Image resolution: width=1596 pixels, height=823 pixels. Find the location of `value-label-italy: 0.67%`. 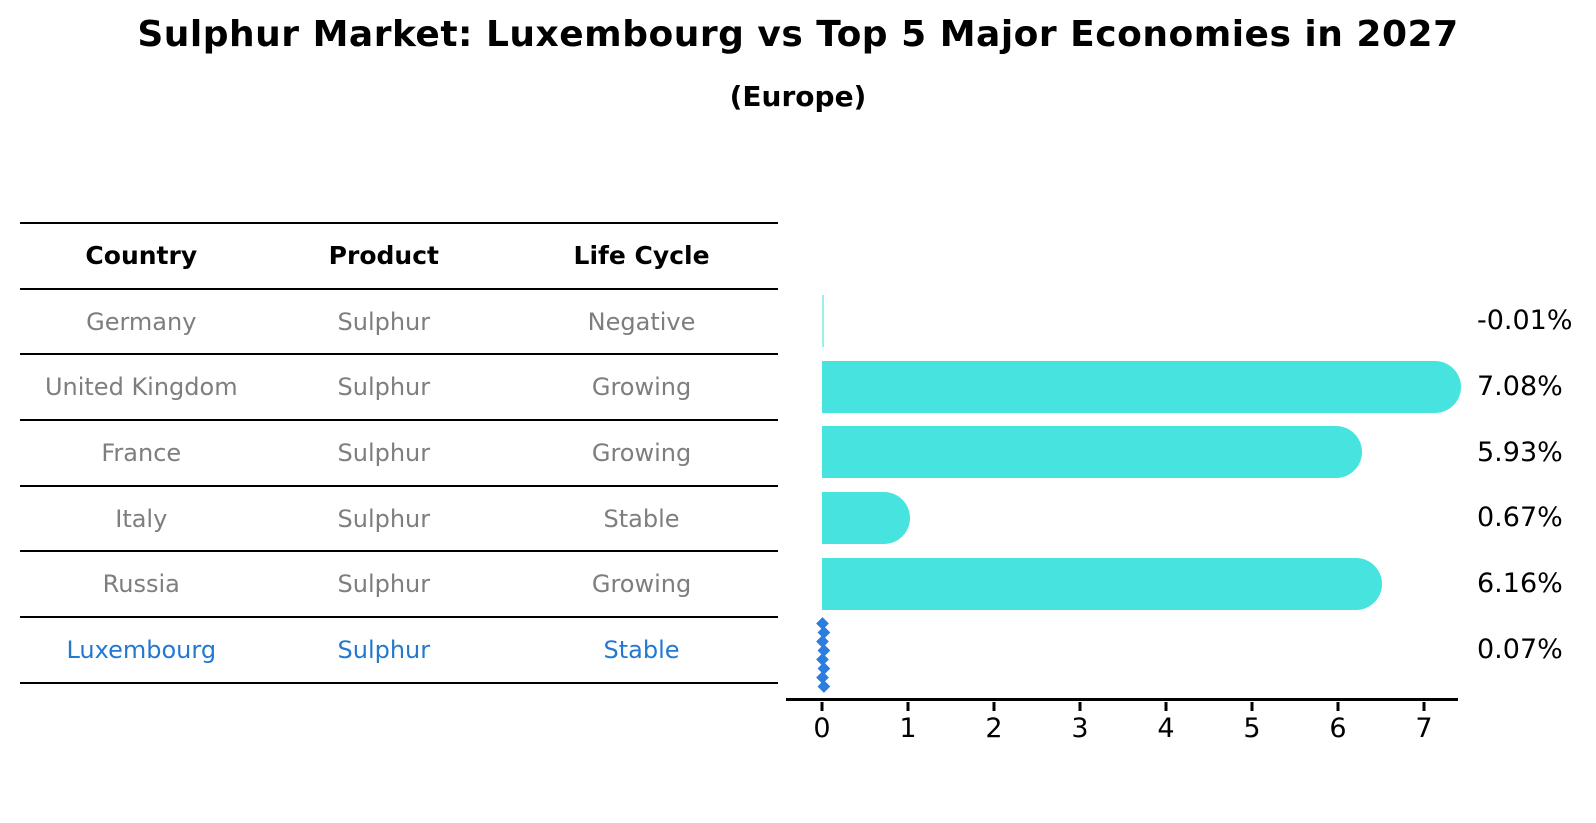

value-label-italy: 0.67% is located at coordinates (1520, 518).